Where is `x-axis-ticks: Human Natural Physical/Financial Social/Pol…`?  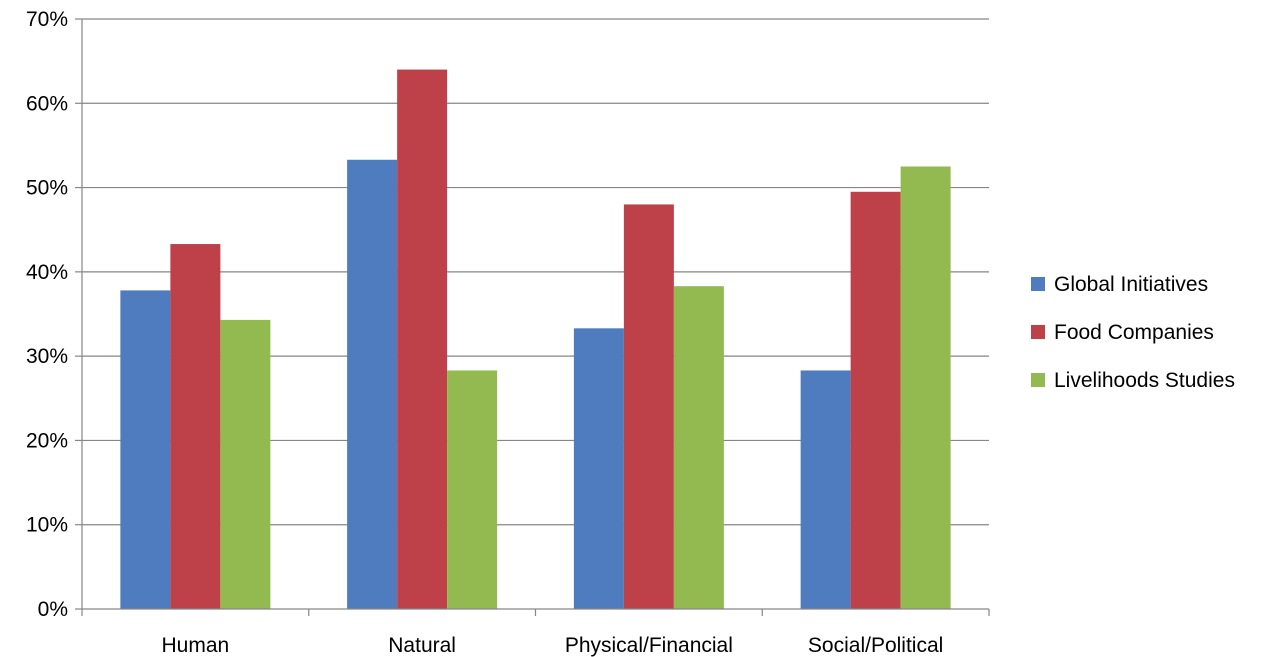
x-axis-ticks: Human Natural Physical/Financial Social/Pol… is located at coordinates (535, 633).